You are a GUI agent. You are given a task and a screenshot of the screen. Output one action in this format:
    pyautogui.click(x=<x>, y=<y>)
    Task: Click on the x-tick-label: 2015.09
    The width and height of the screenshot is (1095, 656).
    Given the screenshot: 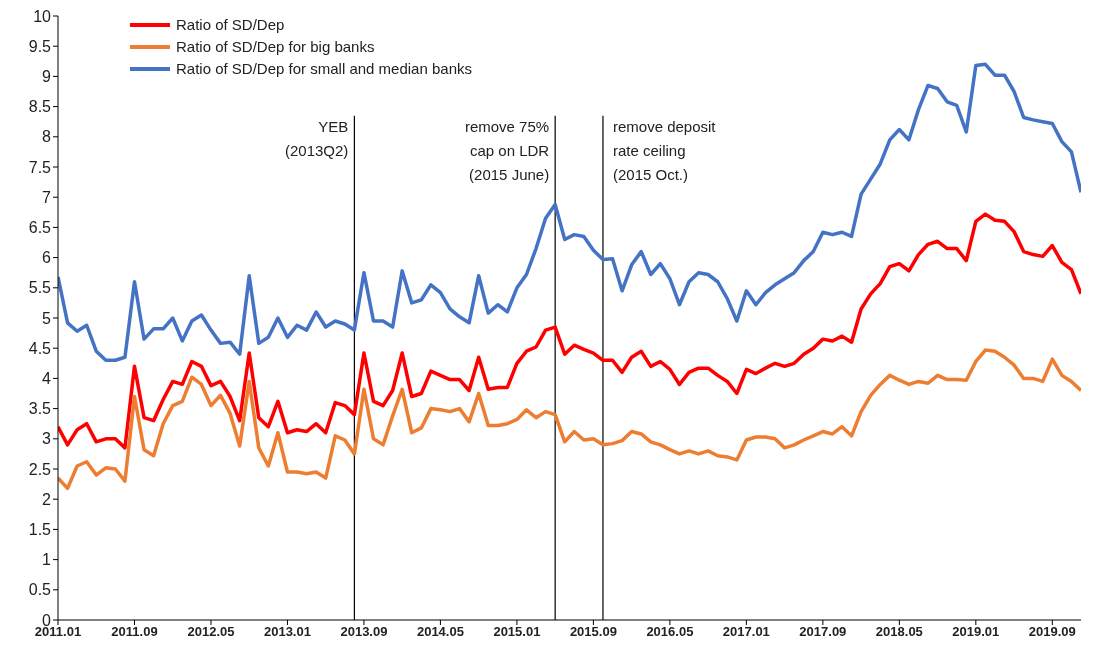 What is the action you would take?
    pyautogui.click(x=593, y=632)
    